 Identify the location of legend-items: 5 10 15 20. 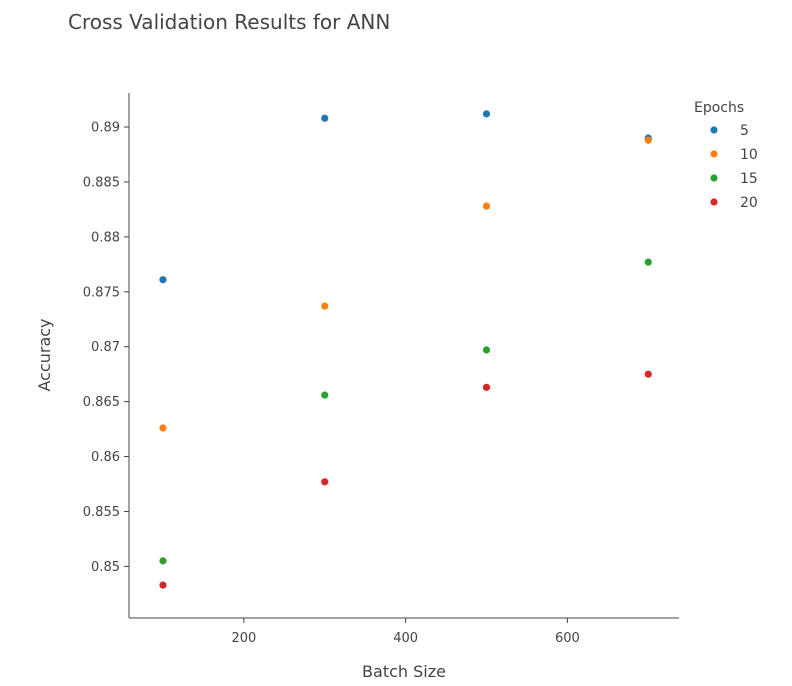
(734, 167).